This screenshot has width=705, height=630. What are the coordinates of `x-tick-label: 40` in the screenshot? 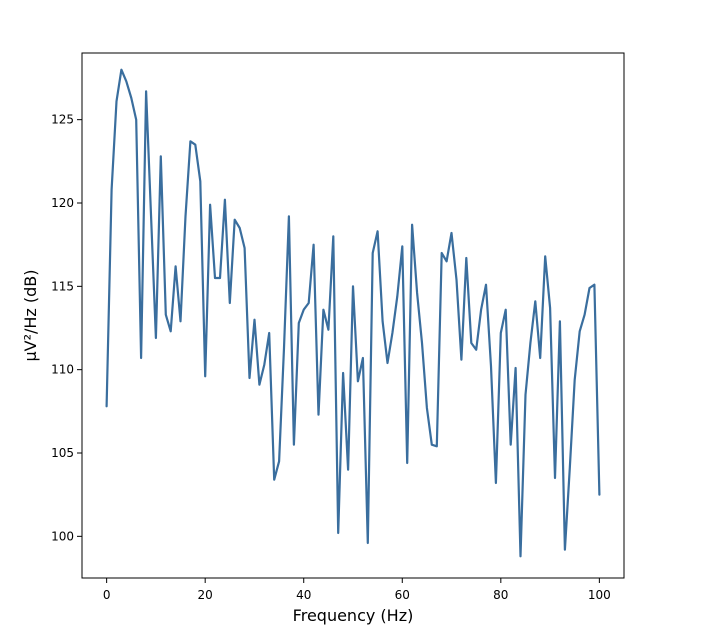 It's located at (303, 595).